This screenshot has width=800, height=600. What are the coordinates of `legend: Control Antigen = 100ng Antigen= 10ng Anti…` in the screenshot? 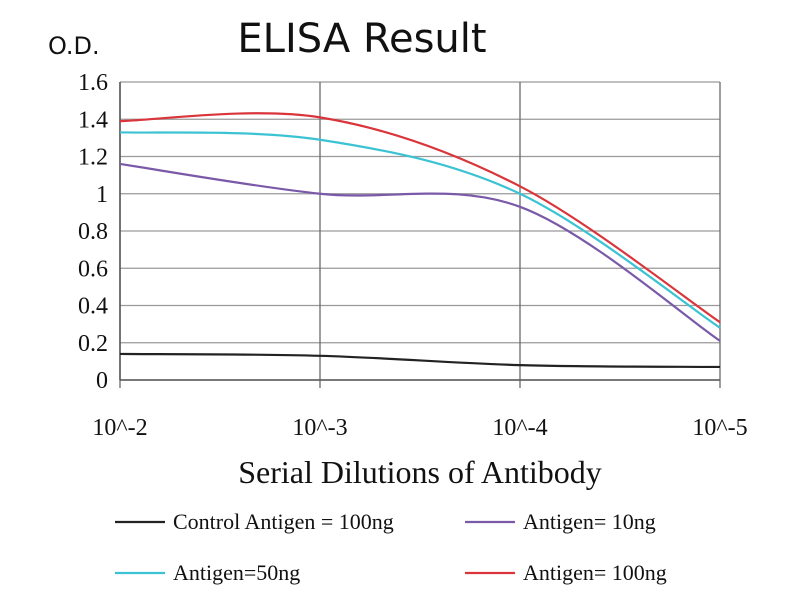 It's located at (391, 547).